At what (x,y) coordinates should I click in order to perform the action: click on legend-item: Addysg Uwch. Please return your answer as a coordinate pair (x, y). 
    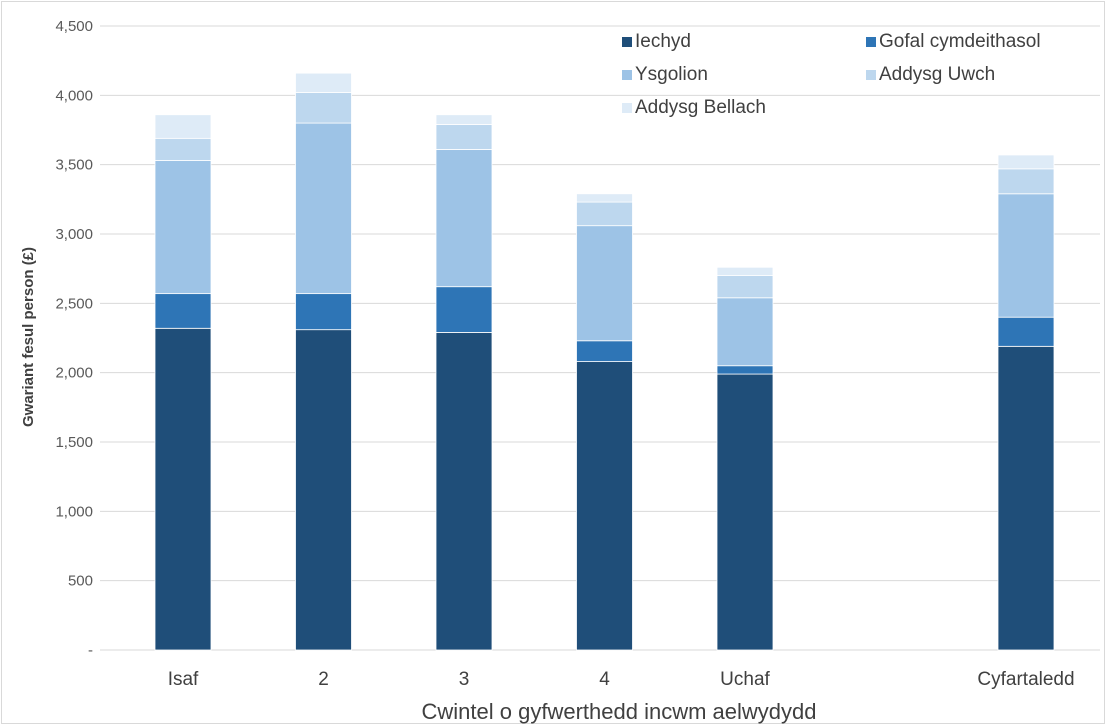
    Looking at the image, I should click on (930, 74).